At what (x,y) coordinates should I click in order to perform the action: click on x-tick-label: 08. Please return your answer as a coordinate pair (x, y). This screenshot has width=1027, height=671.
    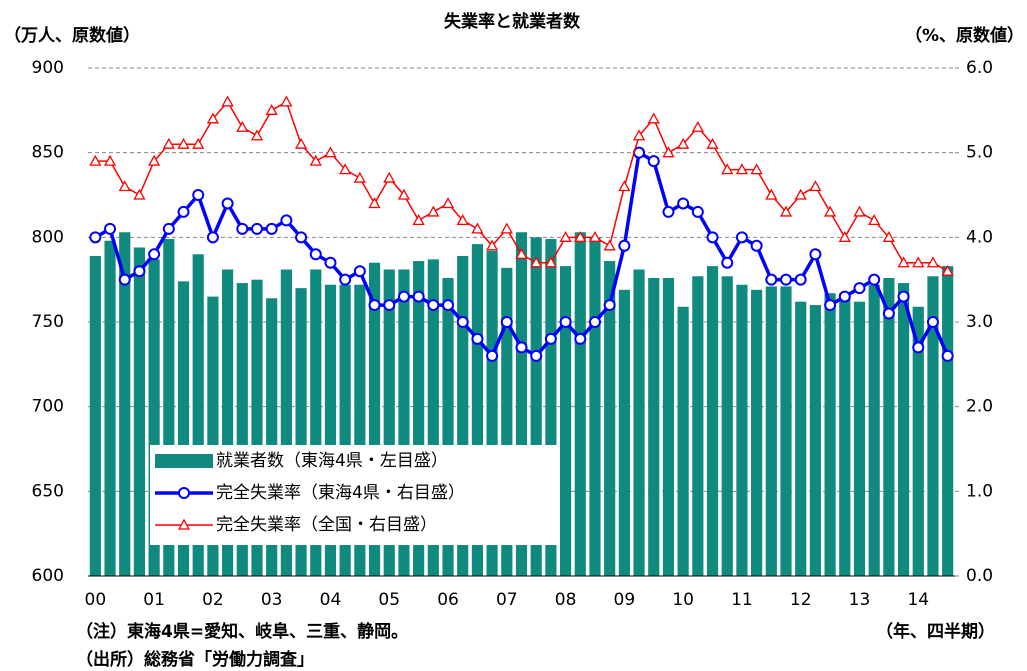
    Looking at the image, I should click on (566, 600).